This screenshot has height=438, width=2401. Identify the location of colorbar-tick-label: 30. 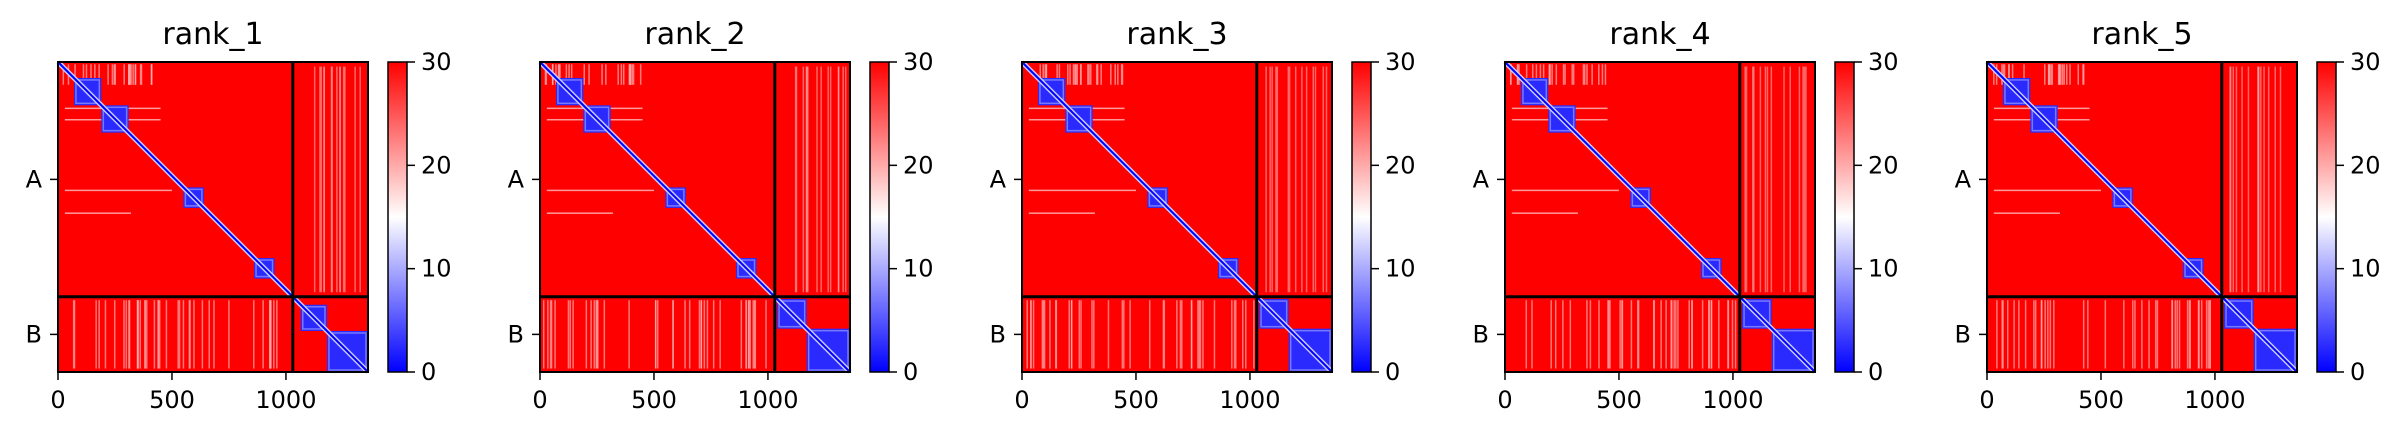
(436, 62).